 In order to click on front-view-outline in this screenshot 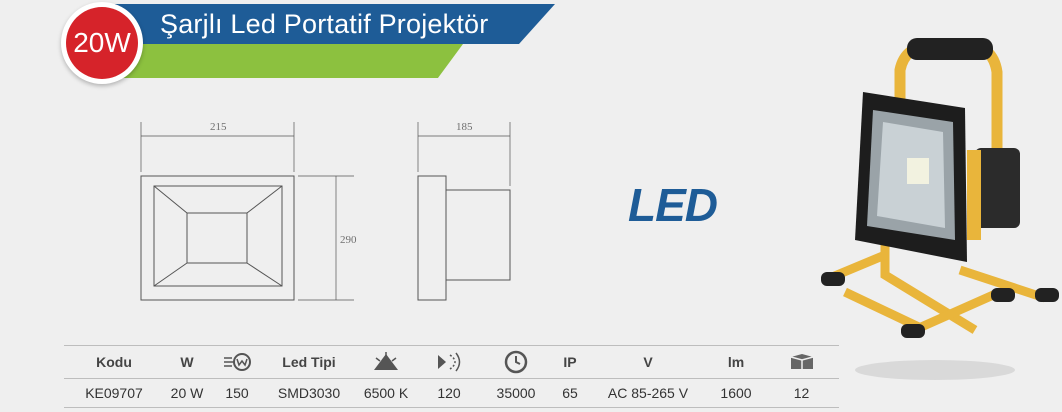, I will do `click(217, 238)`.